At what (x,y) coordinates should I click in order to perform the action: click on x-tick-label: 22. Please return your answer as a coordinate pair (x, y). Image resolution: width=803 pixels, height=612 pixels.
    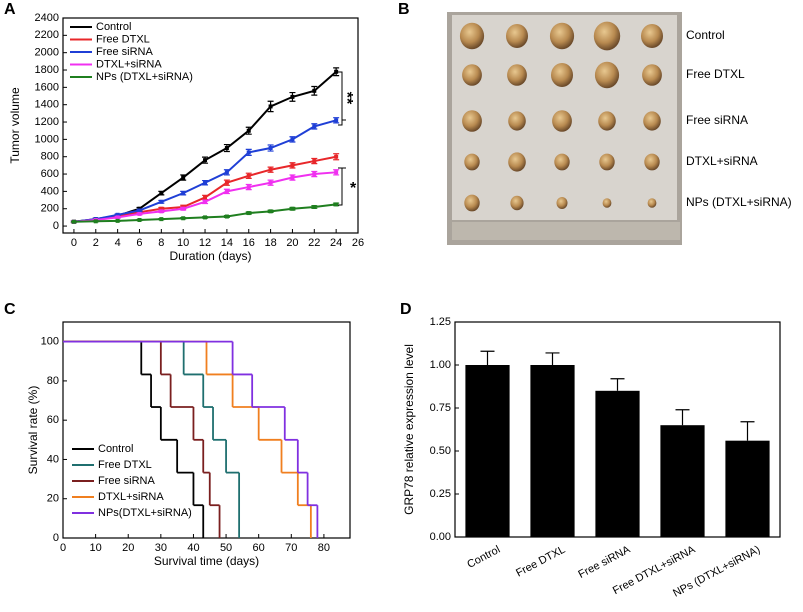
    Looking at the image, I should click on (314, 243).